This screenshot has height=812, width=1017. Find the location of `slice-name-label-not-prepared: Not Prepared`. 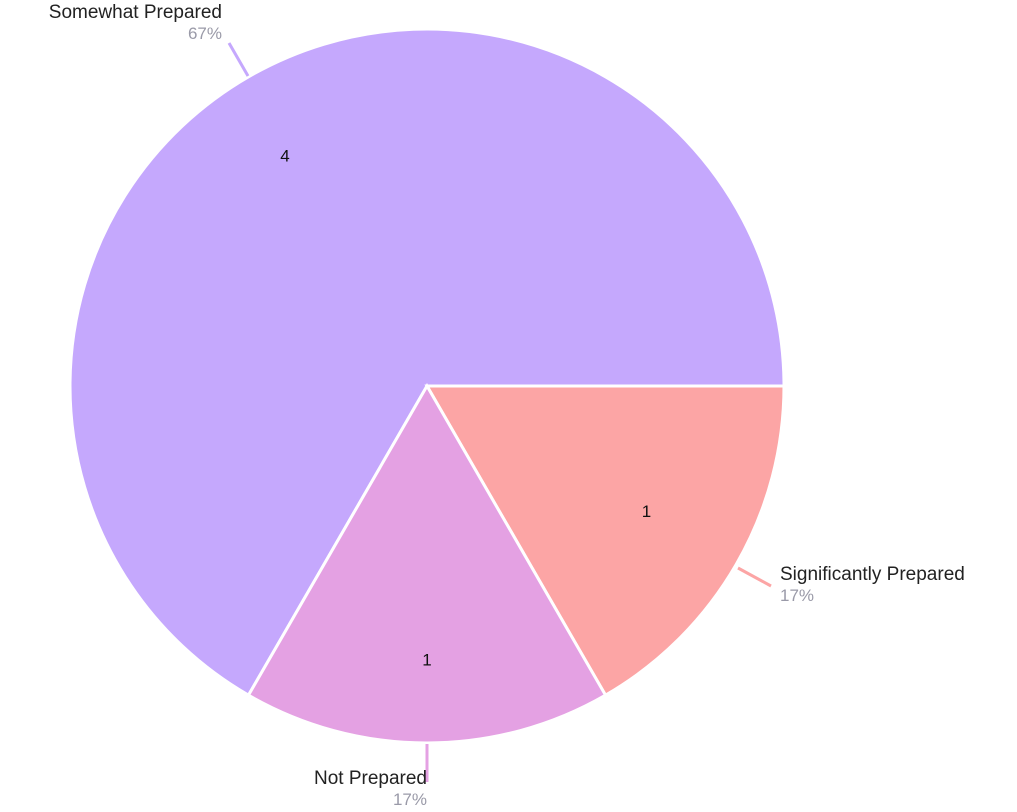

slice-name-label-not-prepared: Not Prepared is located at coordinates (370, 778).